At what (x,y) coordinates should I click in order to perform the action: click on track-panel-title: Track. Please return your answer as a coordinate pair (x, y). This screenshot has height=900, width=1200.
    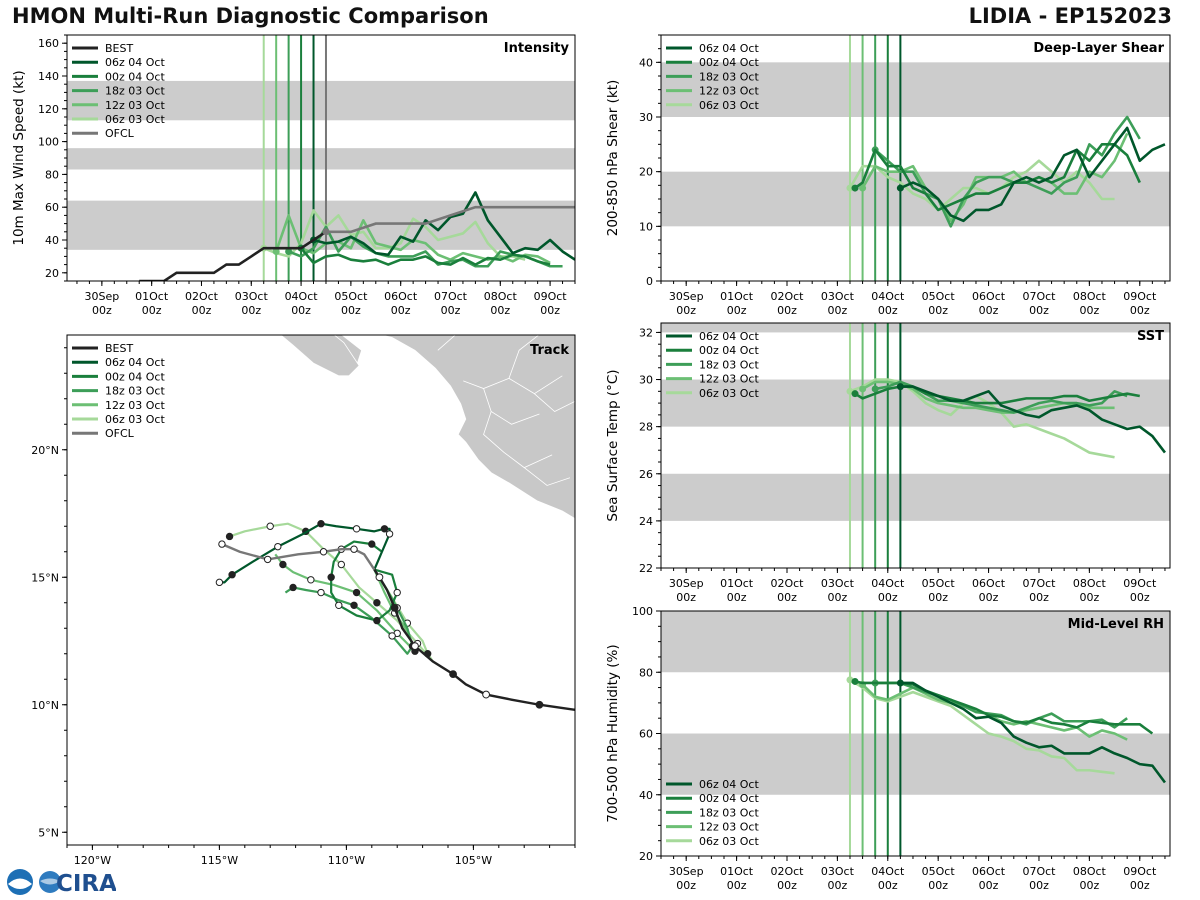
    Looking at the image, I should click on (549, 350).